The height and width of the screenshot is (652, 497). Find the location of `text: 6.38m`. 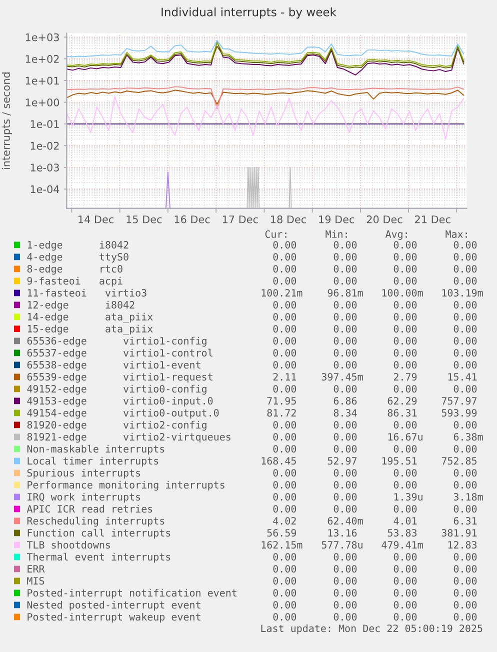

text: 6.38m is located at coordinates (468, 437).